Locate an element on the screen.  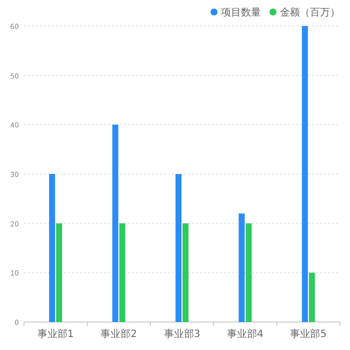
x-tick-label: 事业部4 is located at coordinates (245, 334).